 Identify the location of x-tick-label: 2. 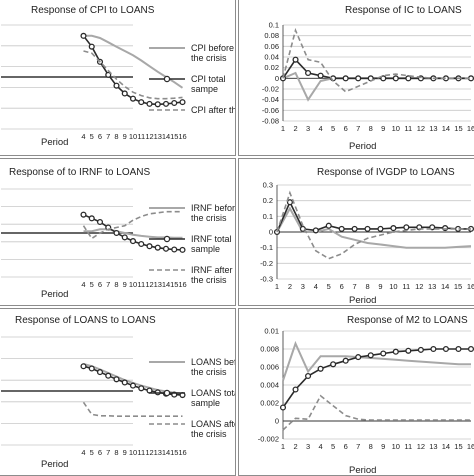
(295, 128).